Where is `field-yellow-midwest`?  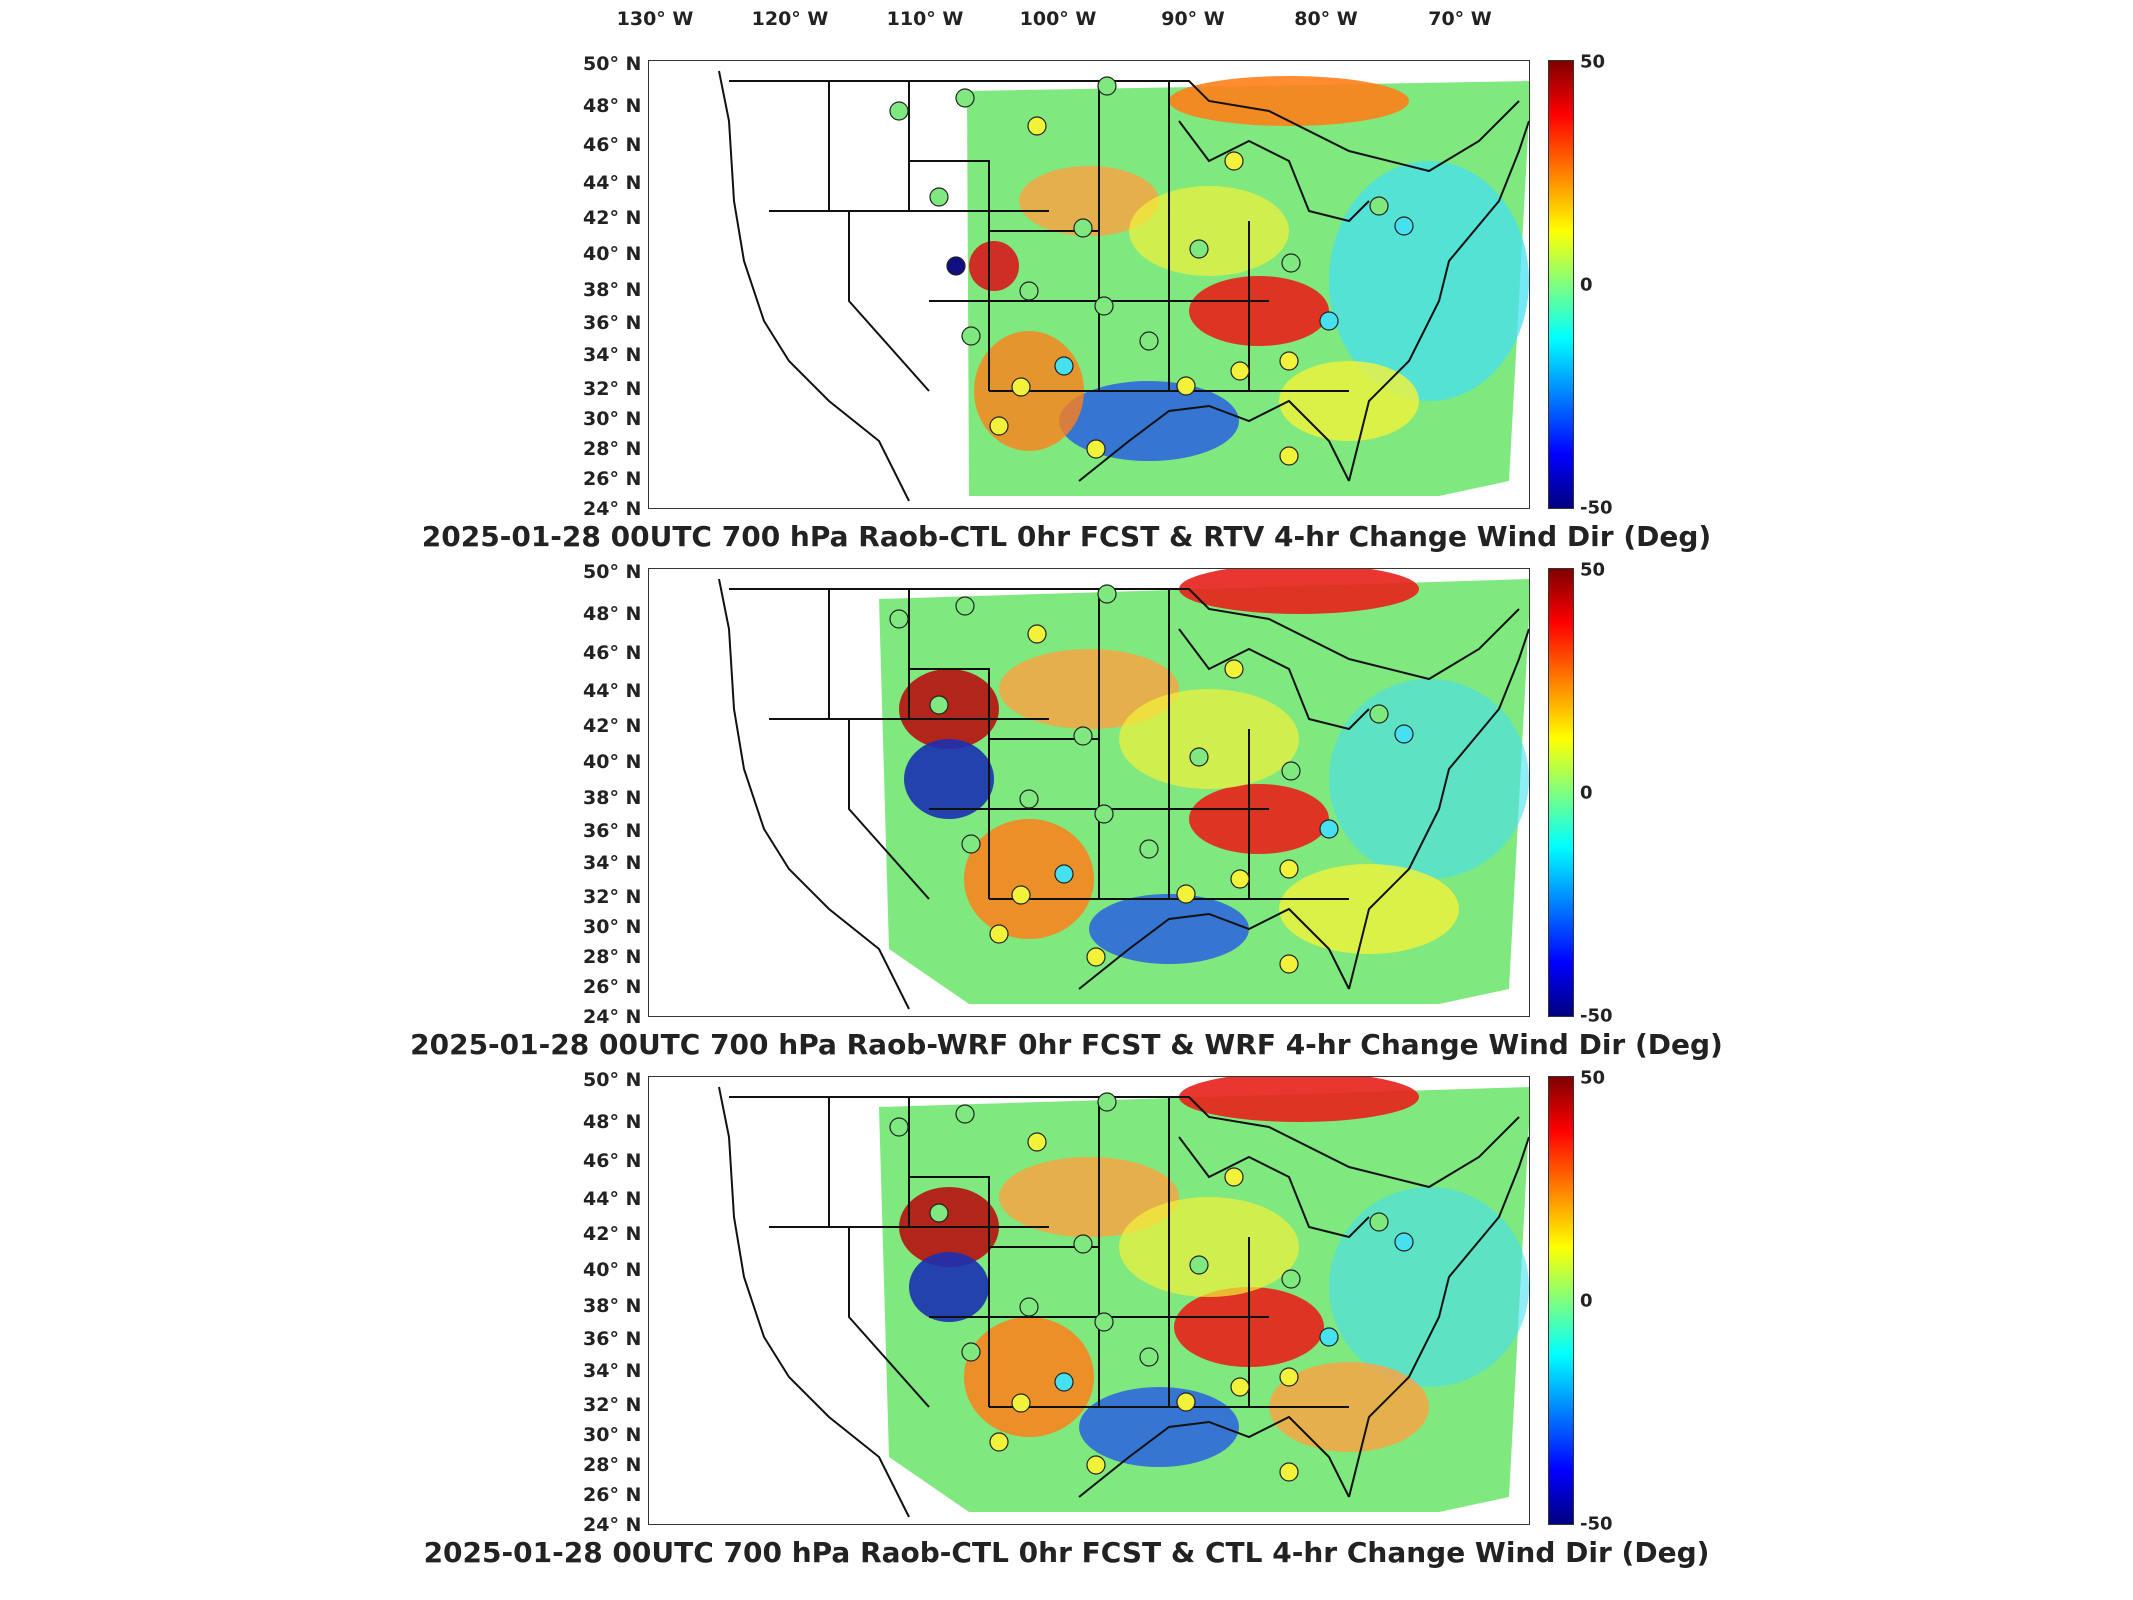
field-yellow-midwest is located at coordinates (1209, 739).